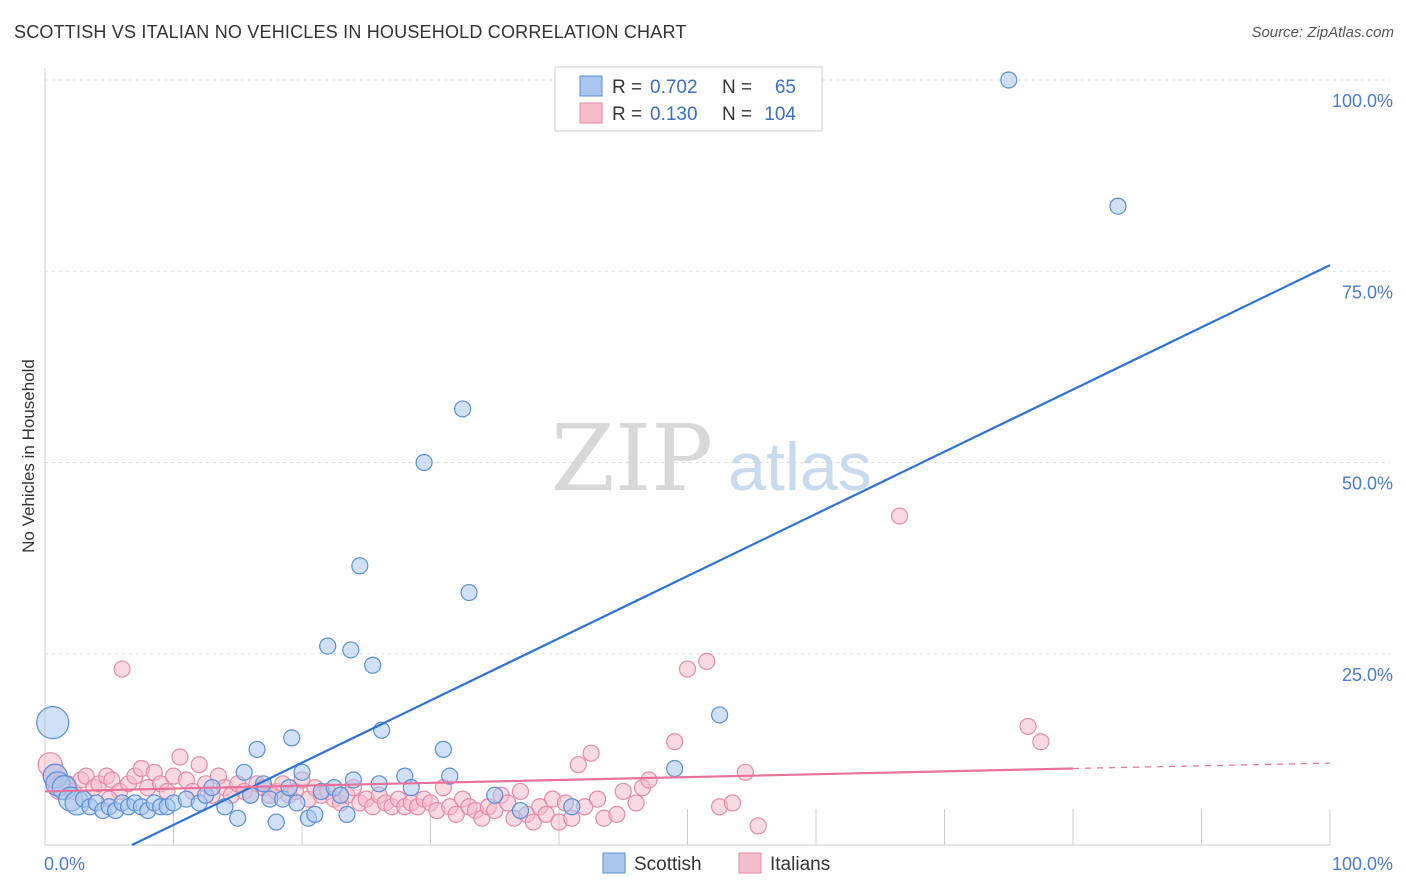  What do you see at coordinates (716, 863) in the screenshot?
I see `series-legend: Scottish Italians` at bounding box center [716, 863].